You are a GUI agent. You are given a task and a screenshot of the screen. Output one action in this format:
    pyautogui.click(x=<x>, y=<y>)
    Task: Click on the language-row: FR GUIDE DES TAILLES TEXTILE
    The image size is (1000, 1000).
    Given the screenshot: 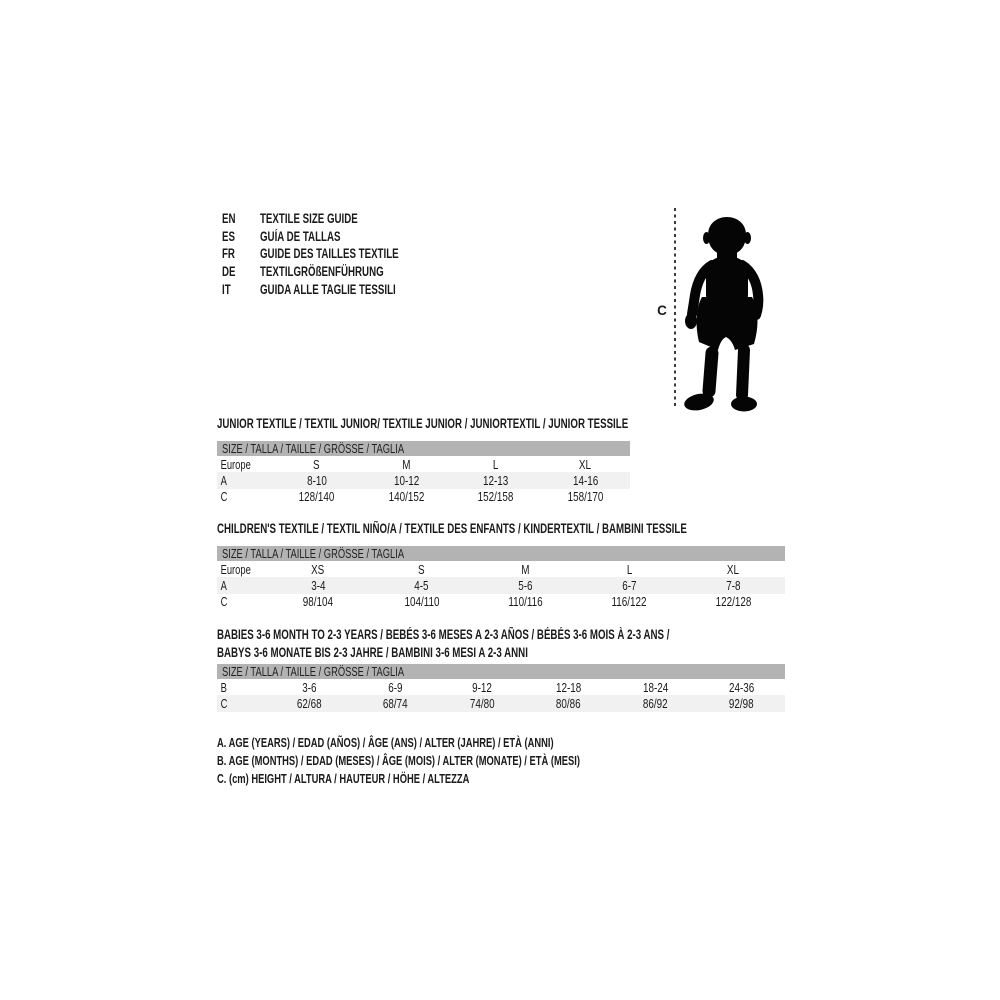 What is the action you would take?
    pyautogui.click(x=337, y=254)
    